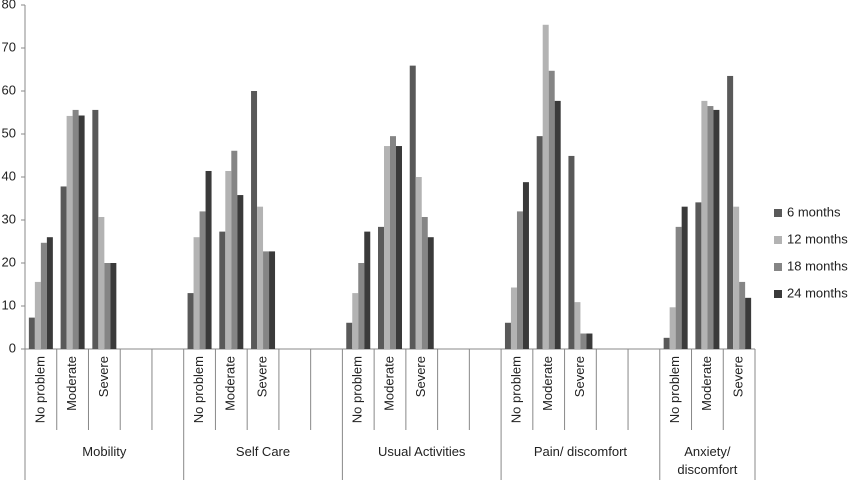 The width and height of the screenshot is (850, 480). What do you see at coordinates (9, 5) in the screenshot?
I see `y-tick-label: 80` at bounding box center [9, 5].